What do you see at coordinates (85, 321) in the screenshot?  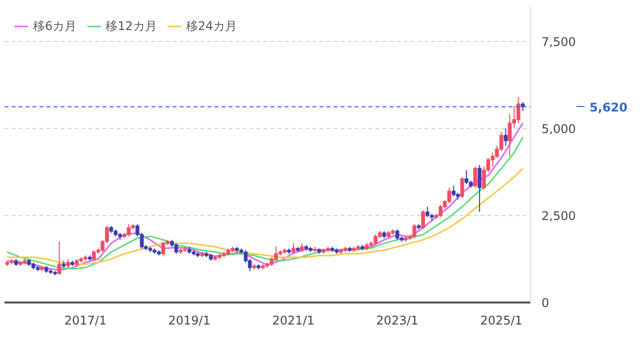 I see `x-tick-label: 2017/1` at bounding box center [85, 321].